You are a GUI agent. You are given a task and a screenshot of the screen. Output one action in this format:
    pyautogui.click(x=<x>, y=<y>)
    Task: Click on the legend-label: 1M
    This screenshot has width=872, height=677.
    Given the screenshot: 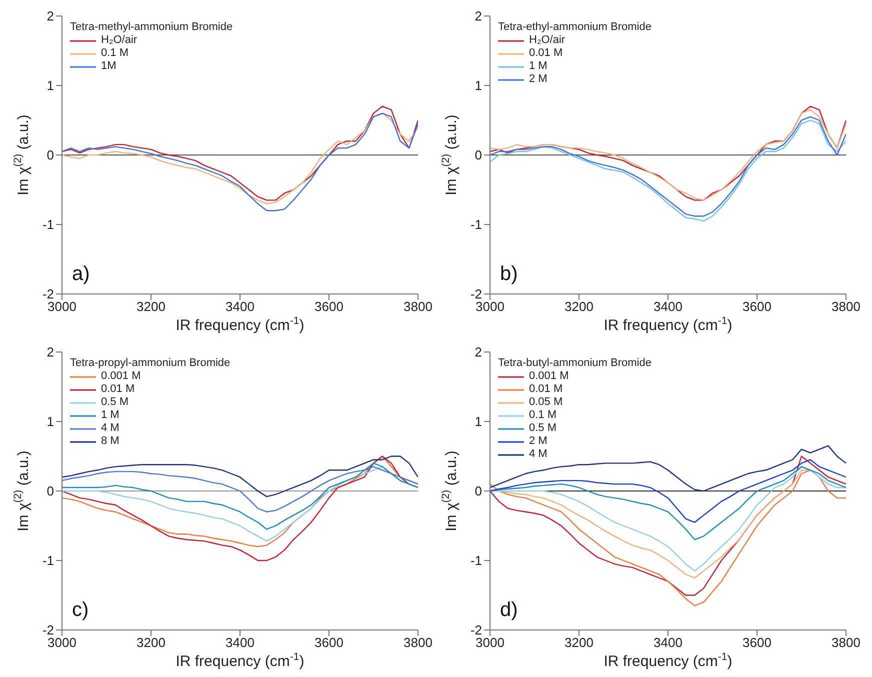 What is the action you would take?
    pyautogui.click(x=108, y=66)
    